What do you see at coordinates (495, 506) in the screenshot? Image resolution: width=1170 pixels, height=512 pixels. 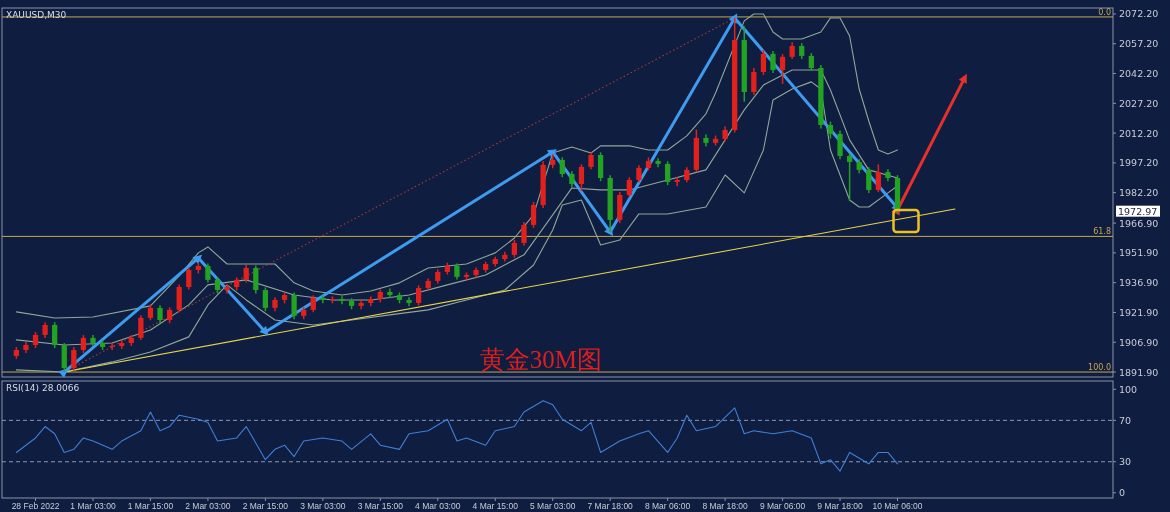 I see `x-tick-label: 4 Mar 15:00` at bounding box center [495, 506].